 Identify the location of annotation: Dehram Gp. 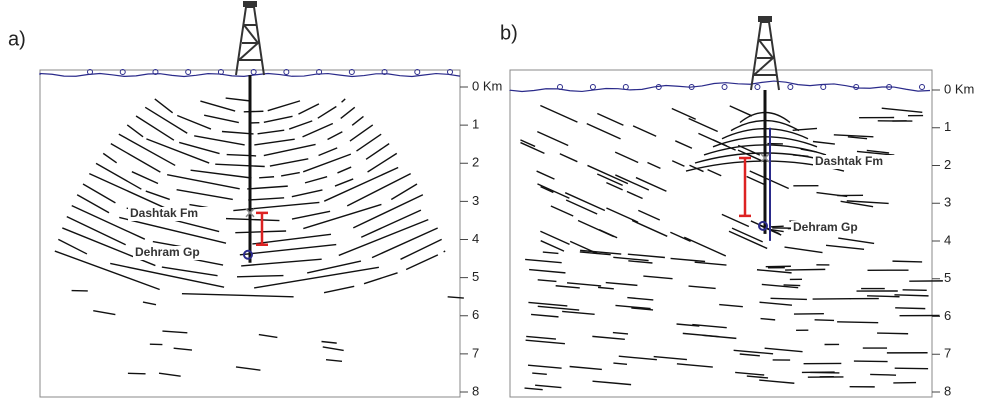
(825, 227).